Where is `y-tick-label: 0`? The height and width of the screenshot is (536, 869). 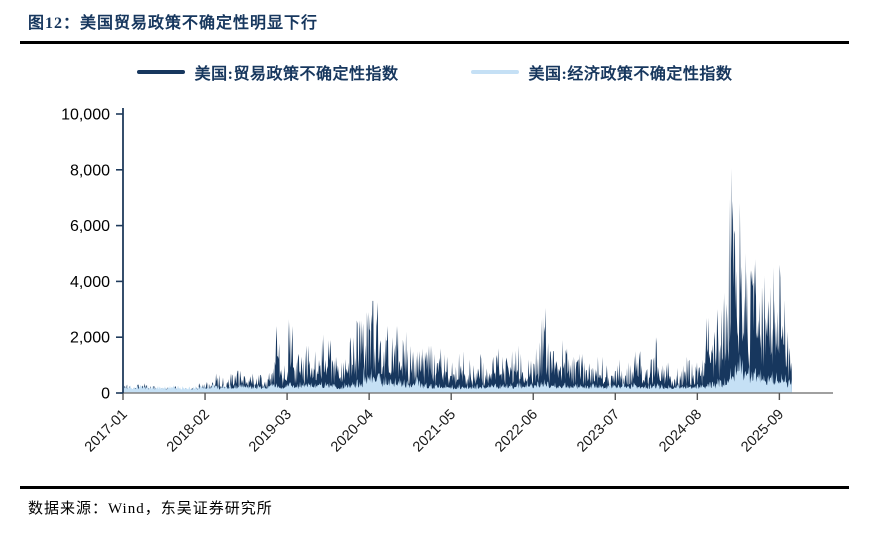
y-tick-label: 0 is located at coordinates (105, 394).